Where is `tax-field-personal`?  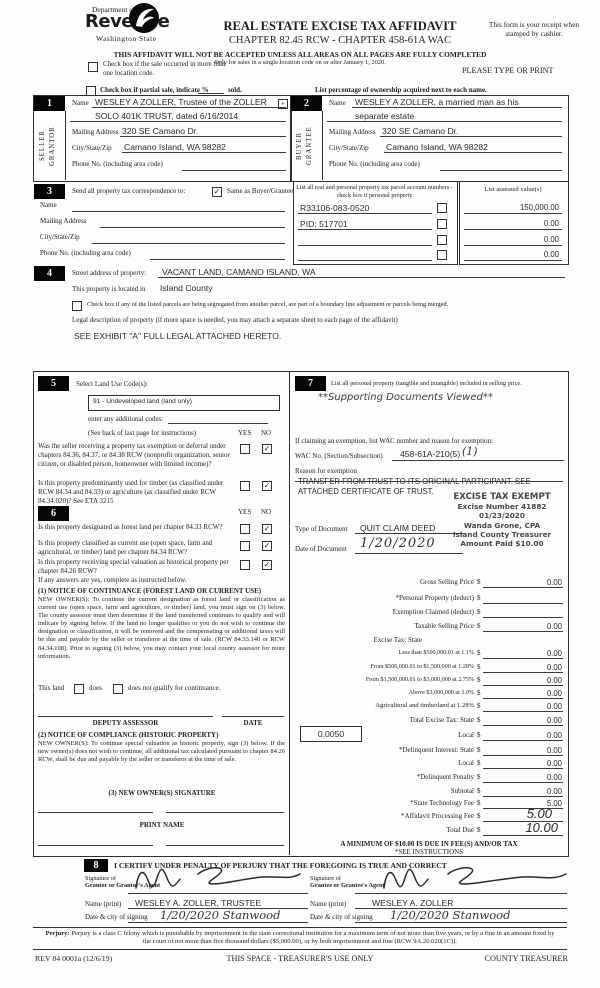
tax-field-personal is located at coordinates (523, 603).